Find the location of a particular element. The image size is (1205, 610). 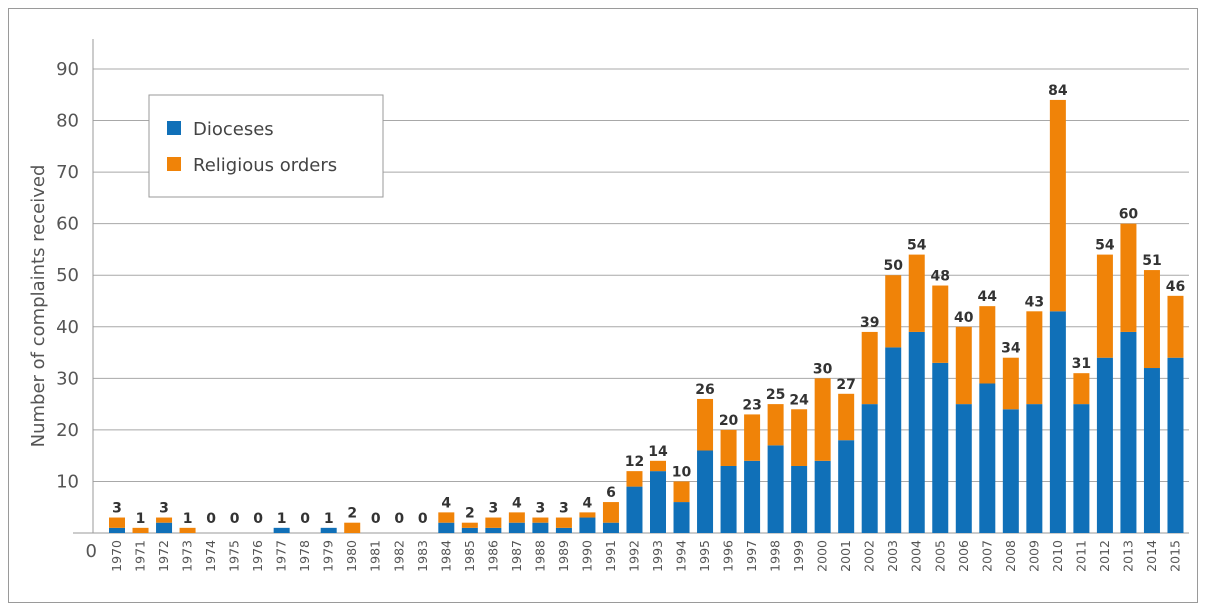

legend-swatch-religious-orders is located at coordinates (174, 164).